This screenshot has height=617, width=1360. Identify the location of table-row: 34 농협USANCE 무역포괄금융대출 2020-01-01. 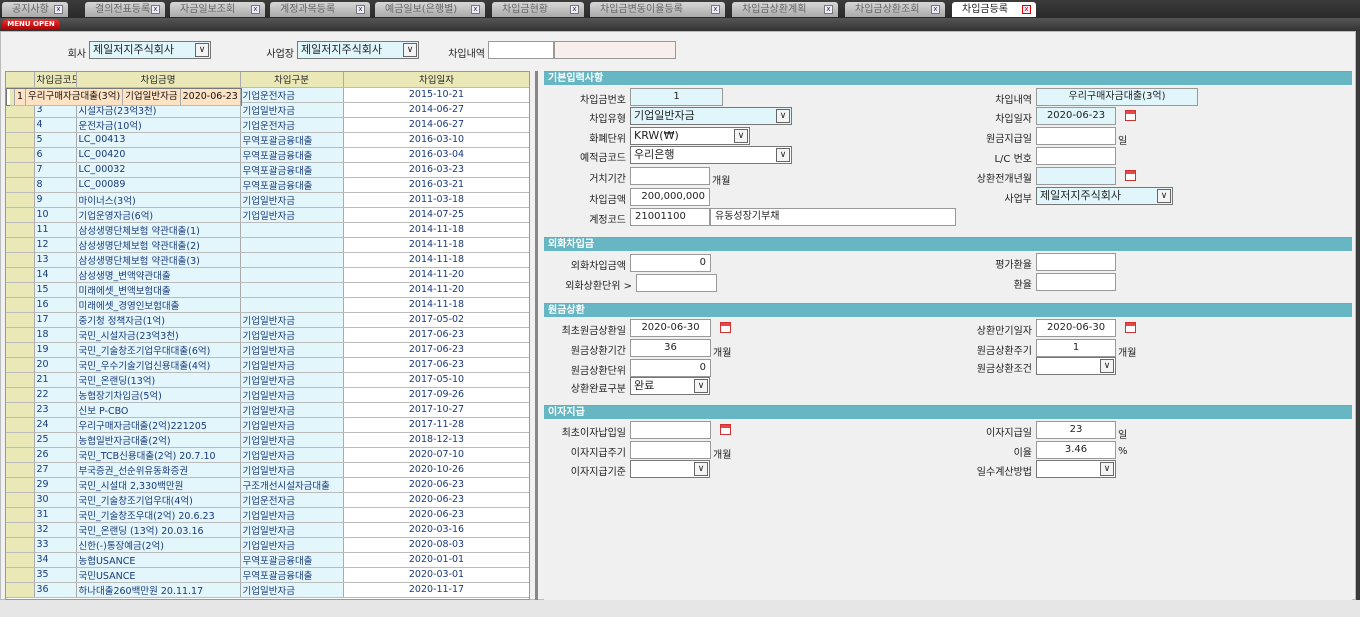
(267, 560).